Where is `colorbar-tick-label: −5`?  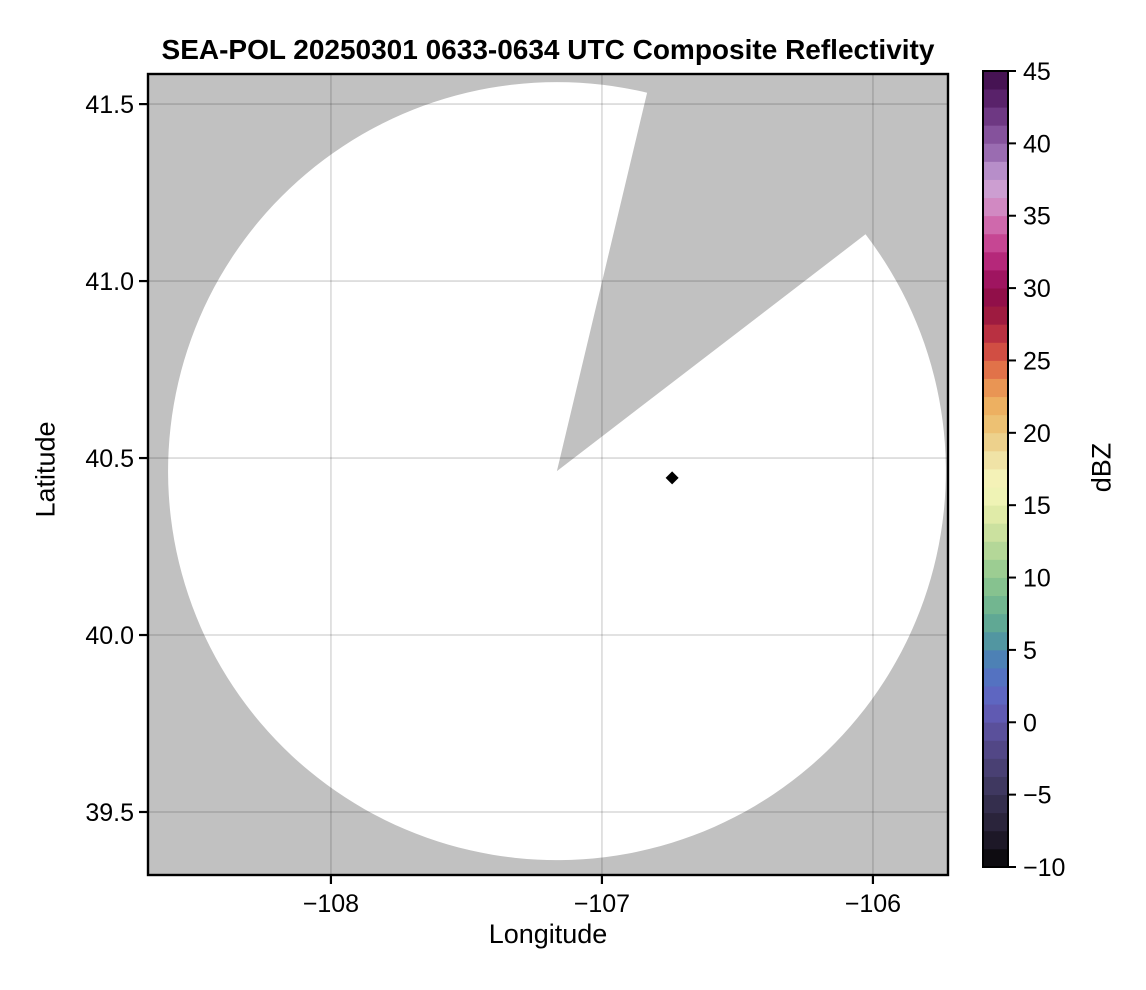
colorbar-tick-label: −5 is located at coordinates (1037, 796).